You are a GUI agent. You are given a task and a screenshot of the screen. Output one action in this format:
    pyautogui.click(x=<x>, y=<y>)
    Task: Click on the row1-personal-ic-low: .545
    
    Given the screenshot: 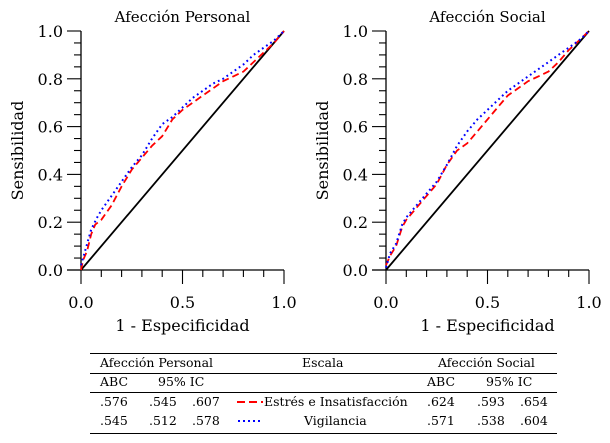 What is the action you would take?
    pyautogui.click(x=163, y=401)
    